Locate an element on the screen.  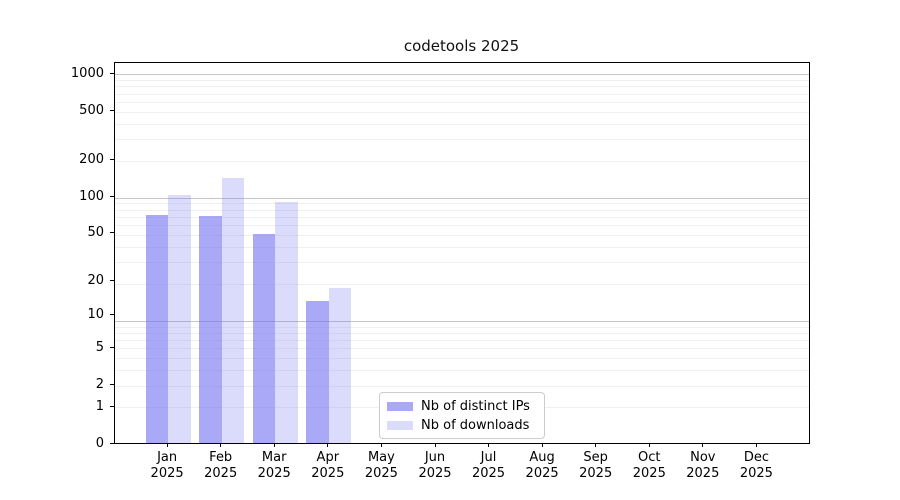
legend-item-distinct-ips: Nb of distinct IPs is located at coordinates (465, 406).